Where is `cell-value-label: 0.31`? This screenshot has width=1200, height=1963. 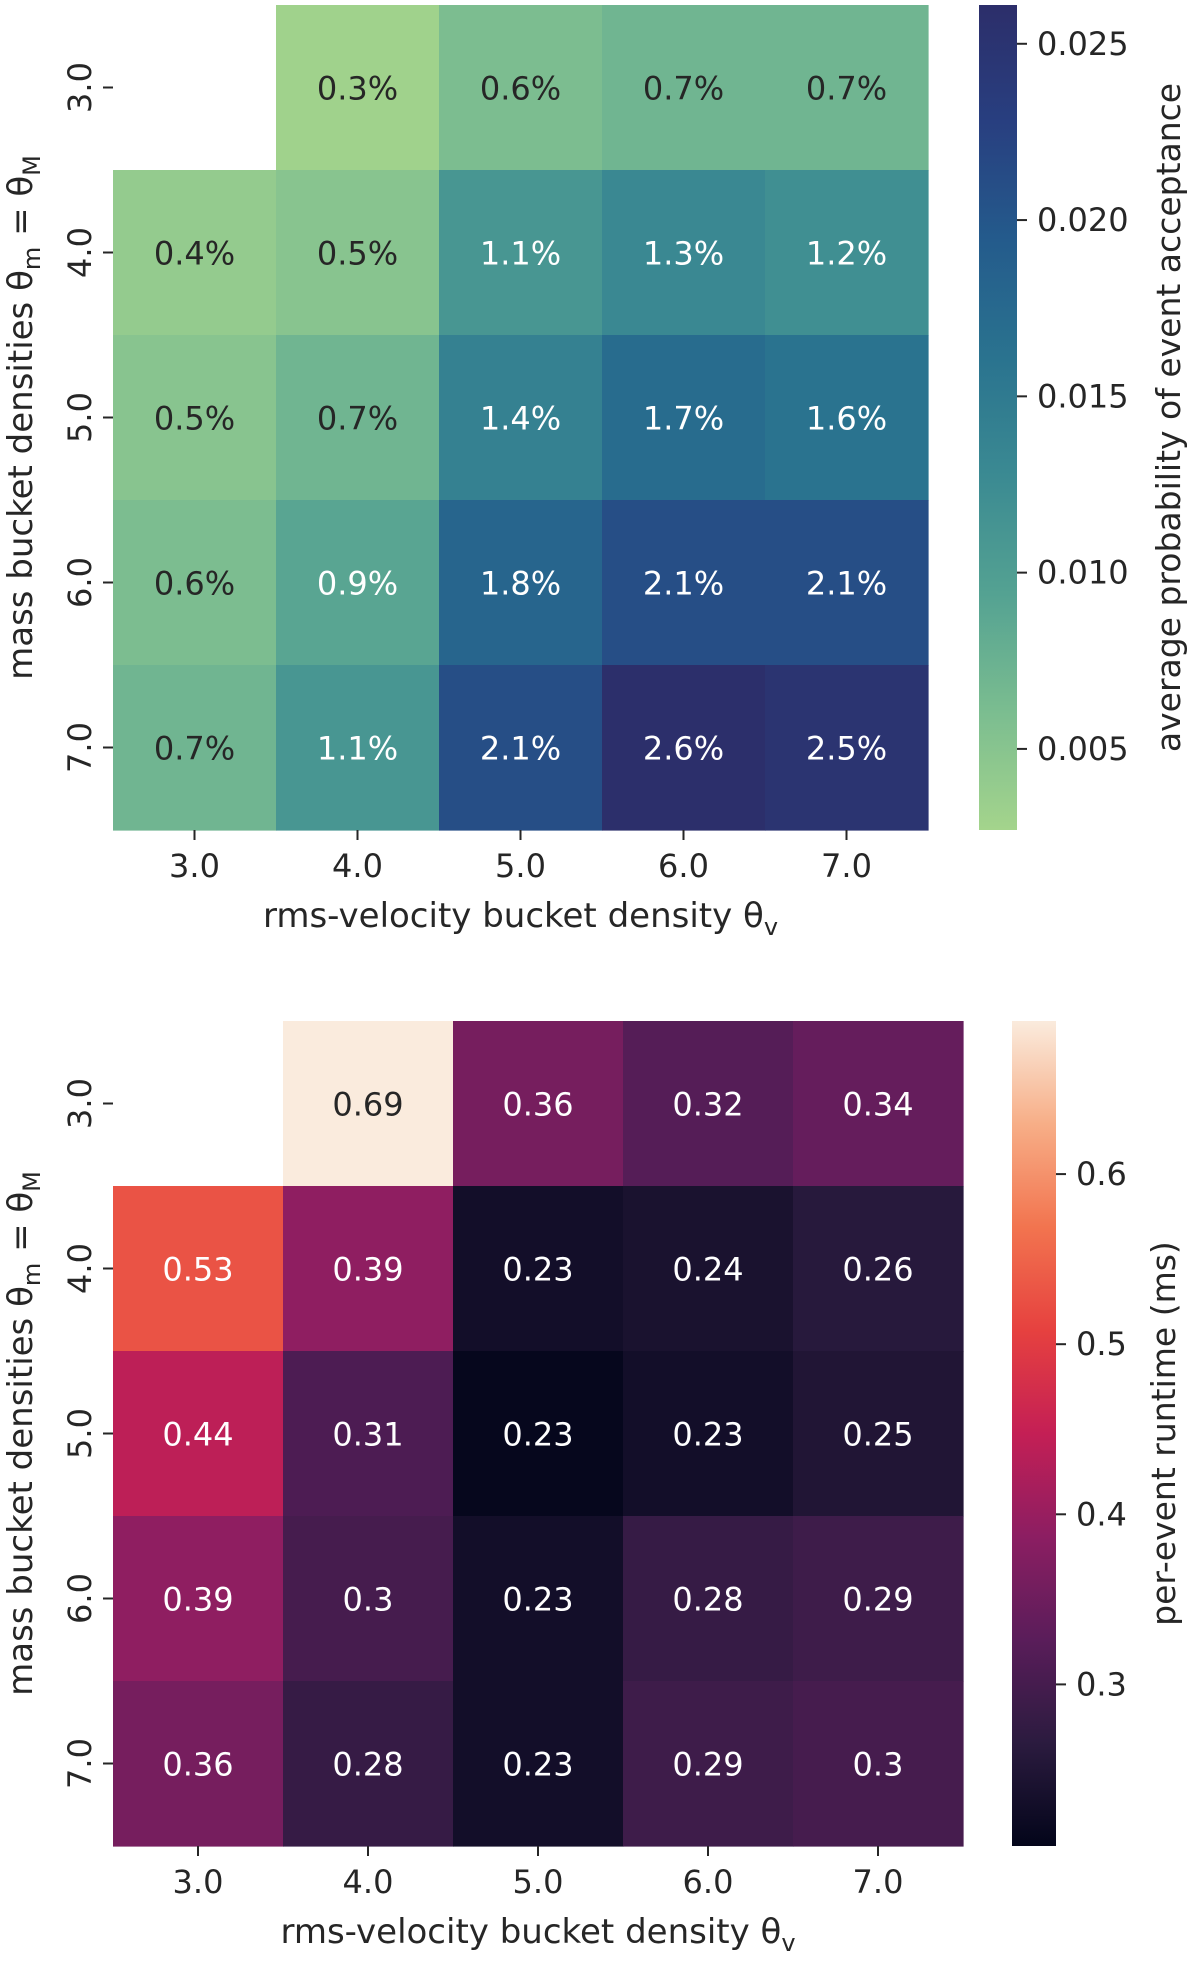
cell-value-label: 0.31 is located at coordinates (367, 1435).